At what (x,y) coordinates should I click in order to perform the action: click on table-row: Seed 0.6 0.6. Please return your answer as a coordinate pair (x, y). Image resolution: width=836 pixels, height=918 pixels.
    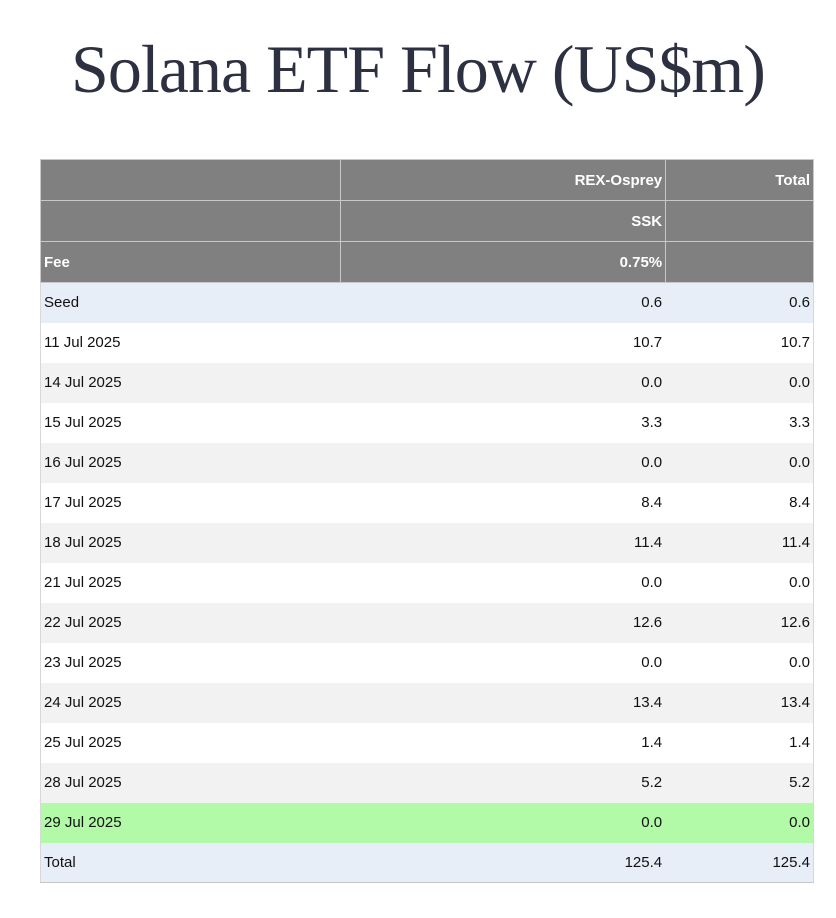
    Looking at the image, I should click on (427, 302).